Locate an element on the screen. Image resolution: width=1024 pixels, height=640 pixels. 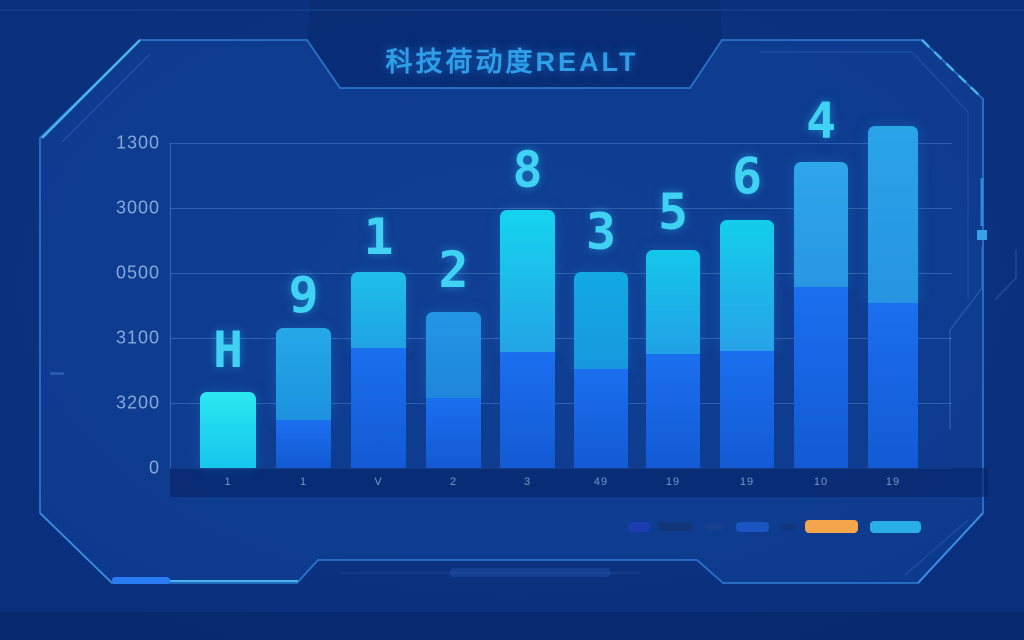
y-axis-label: 3100 is located at coordinates (137, 337).